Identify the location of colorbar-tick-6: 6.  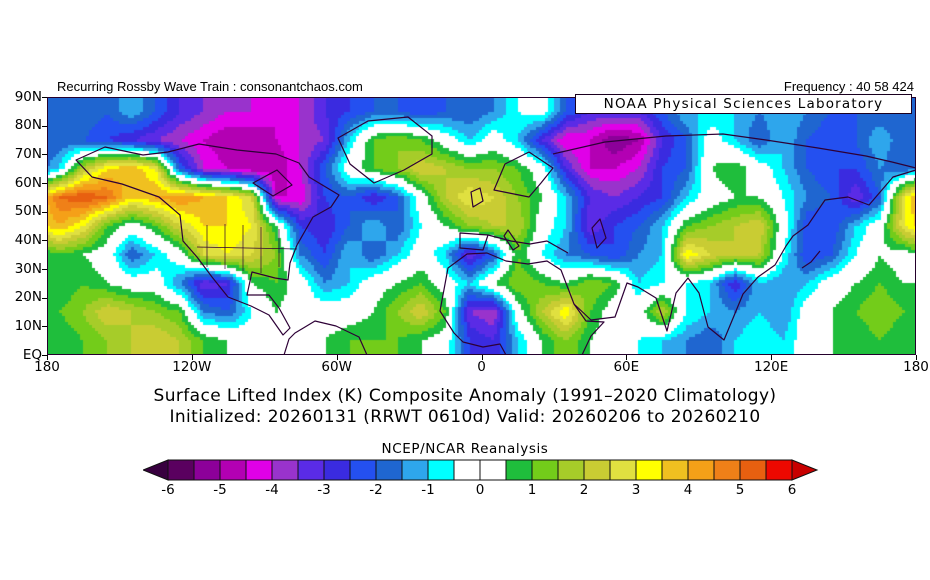
(792, 490).